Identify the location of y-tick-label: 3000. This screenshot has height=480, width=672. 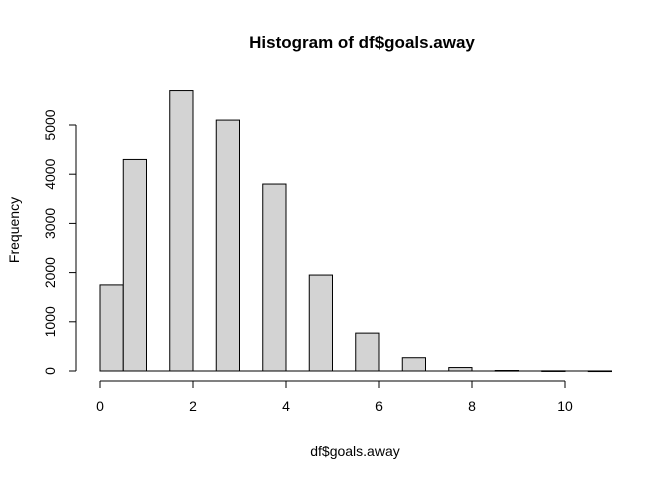
(50, 223).